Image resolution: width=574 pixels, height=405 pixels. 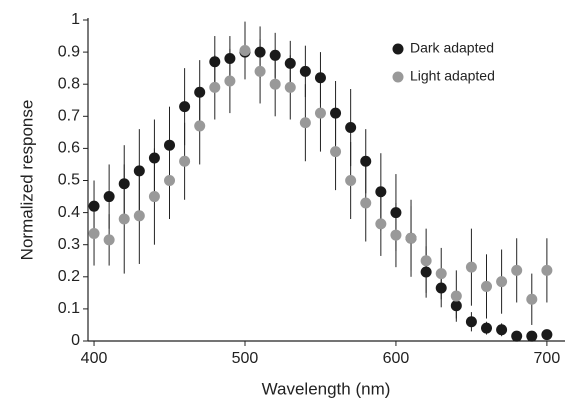 I want to click on y-tick-label: 1, so click(x=75, y=19).